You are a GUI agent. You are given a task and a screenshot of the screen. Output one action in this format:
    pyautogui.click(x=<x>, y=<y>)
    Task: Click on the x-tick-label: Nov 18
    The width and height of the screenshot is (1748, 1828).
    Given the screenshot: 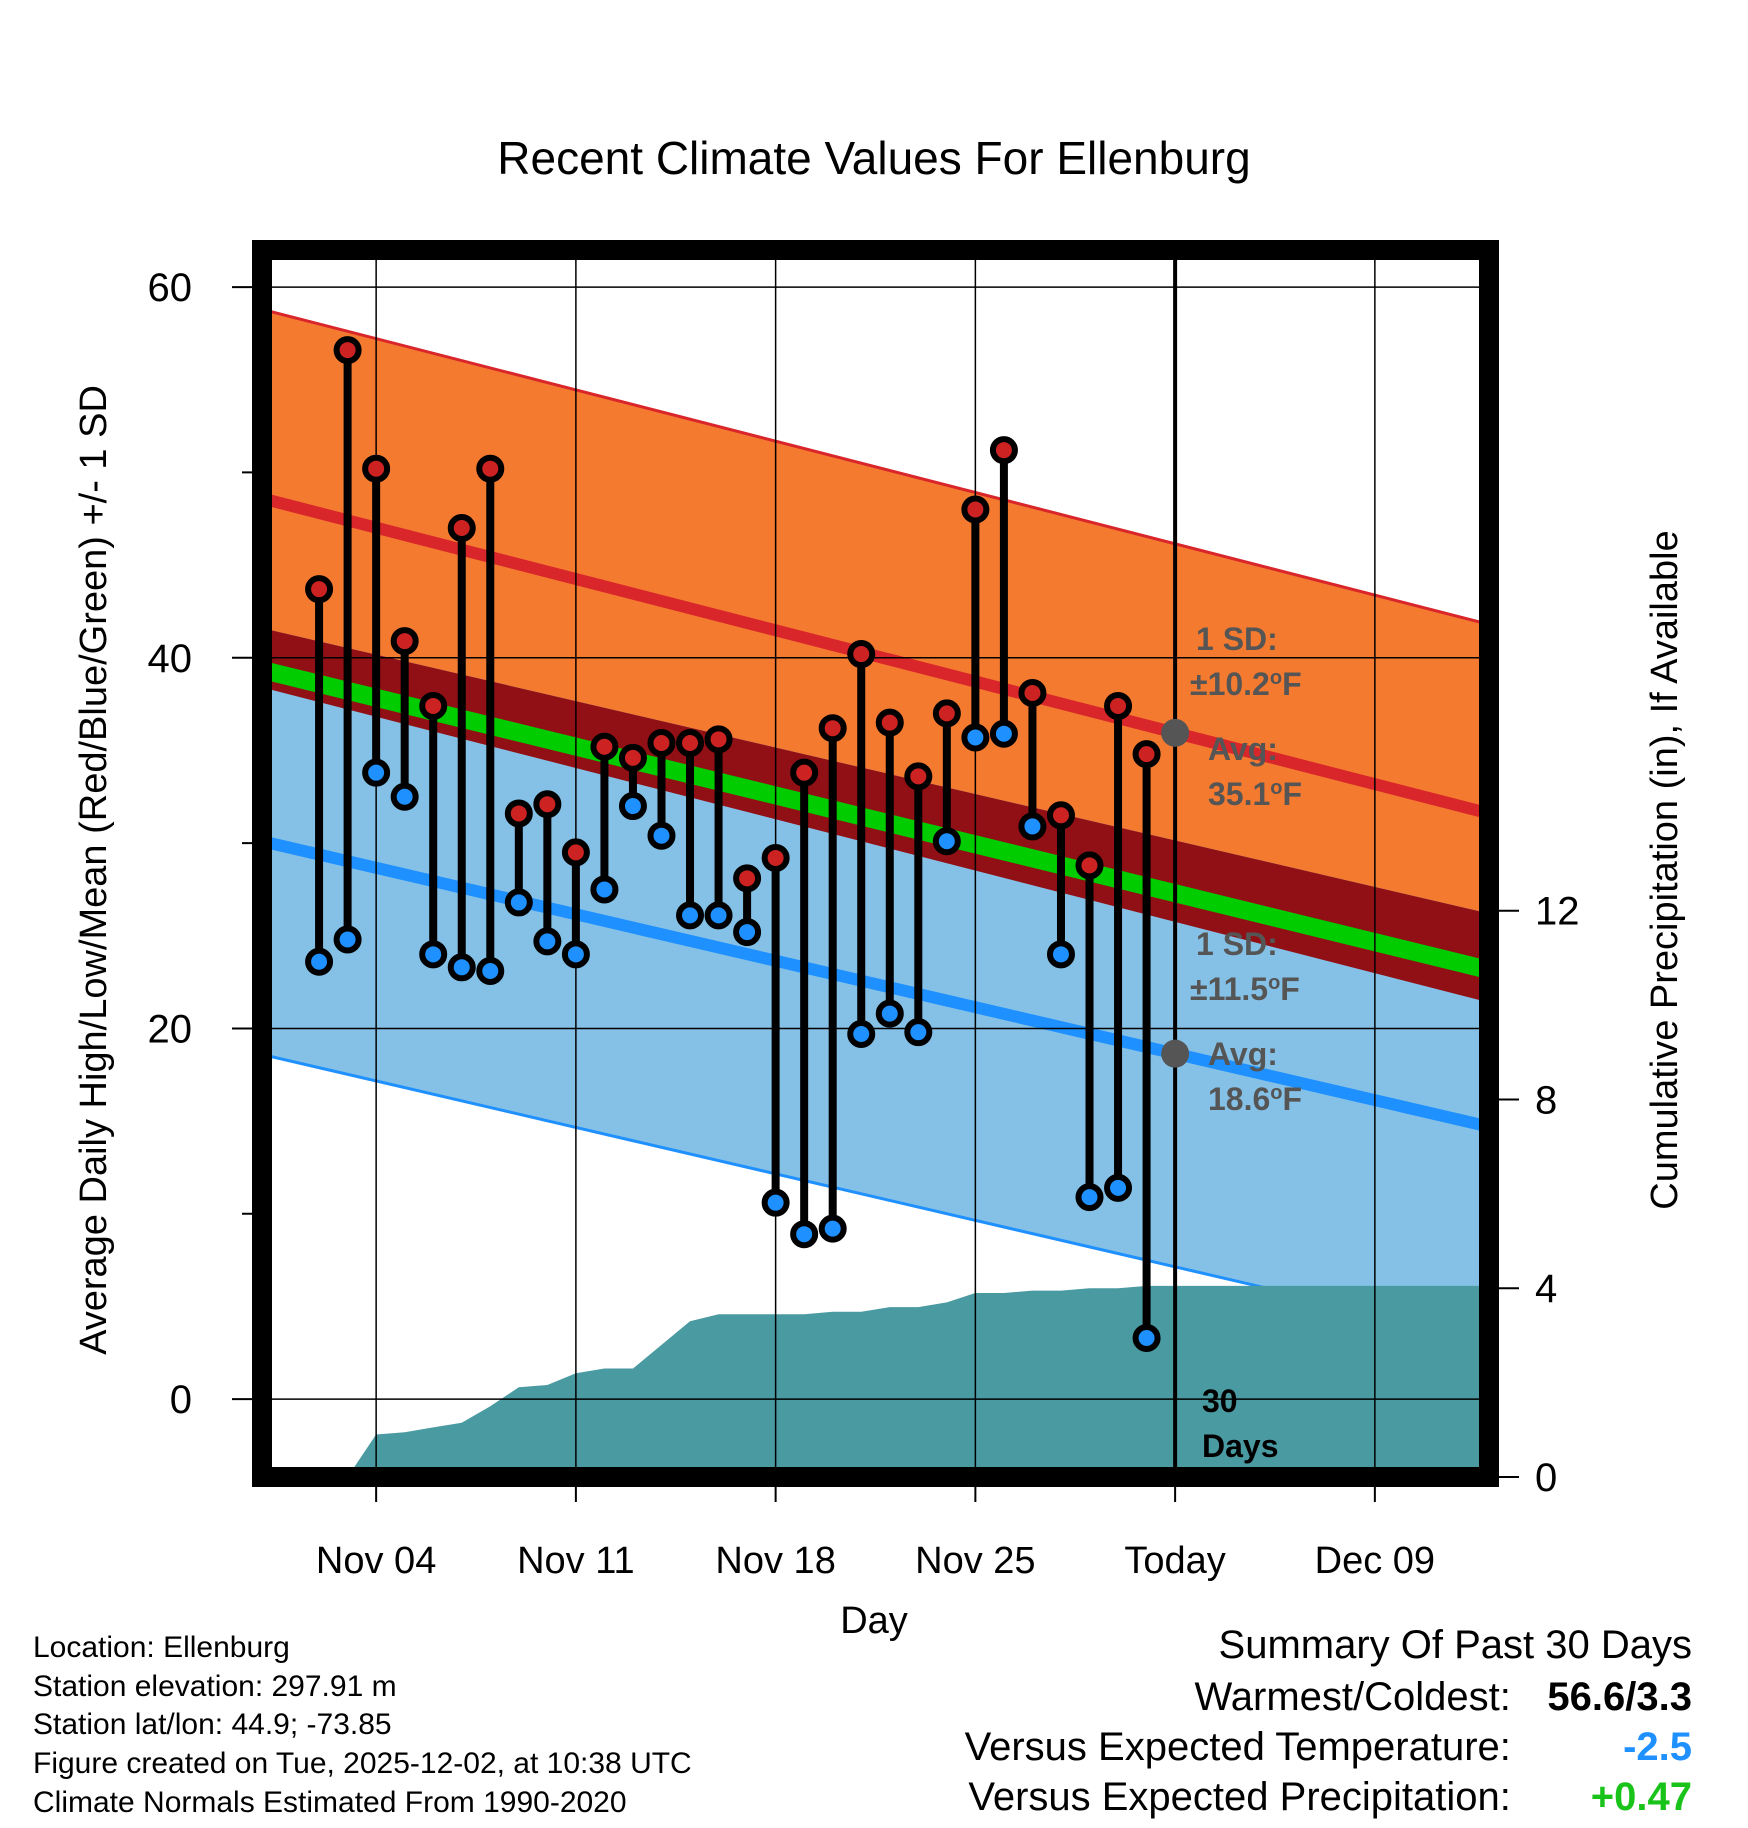 What is the action you would take?
    pyautogui.click(x=775, y=1561)
    